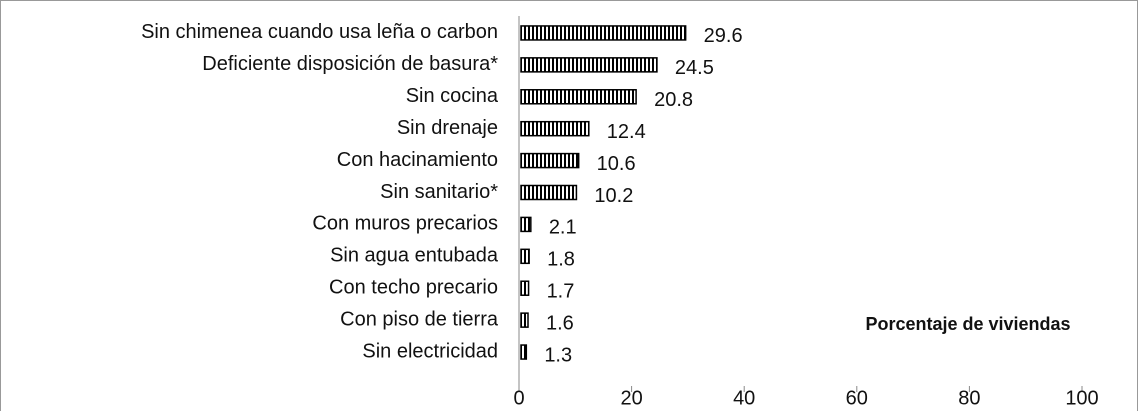 Image resolution: width=1138 pixels, height=411 pixels. What do you see at coordinates (350, 64) in the screenshot?
I see `y-tick-label: Deficiente disposición de basura*` at bounding box center [350, 64].